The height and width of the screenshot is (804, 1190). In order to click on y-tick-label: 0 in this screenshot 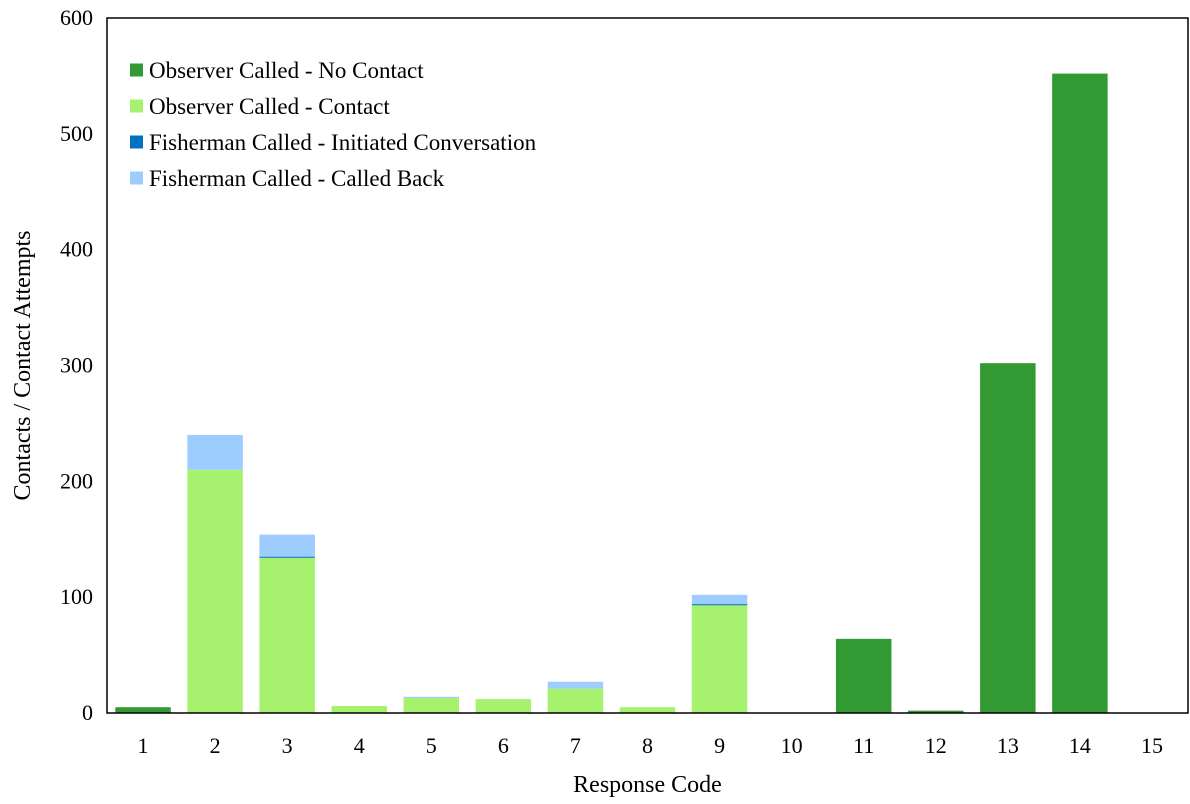, I will do `click(87, 712)`.